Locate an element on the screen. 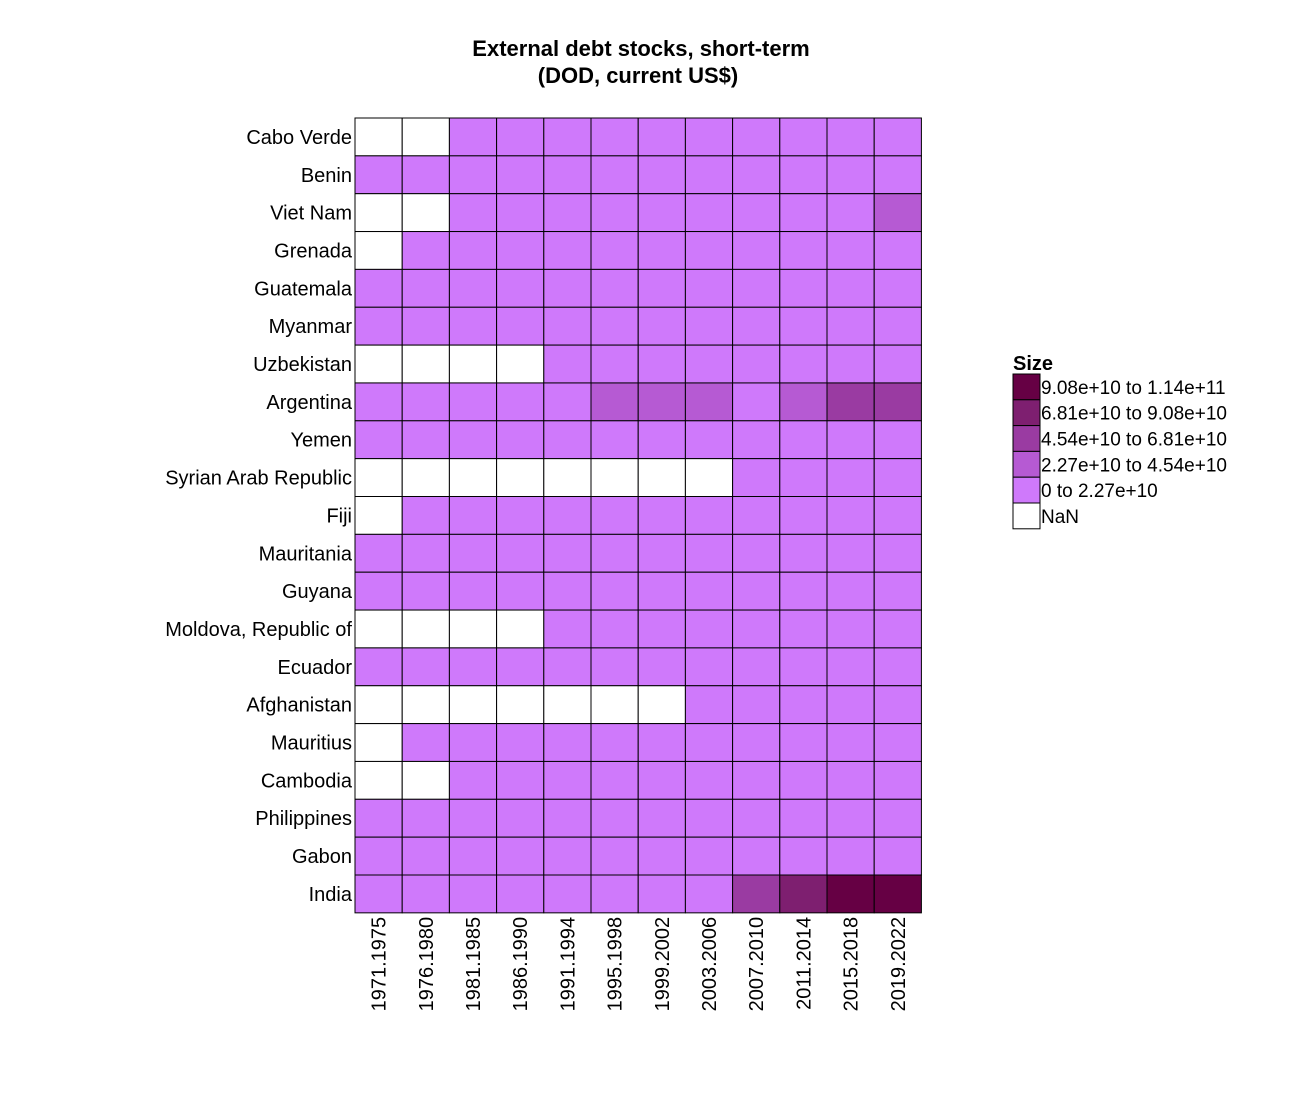 This screenshot has width=1300, height=1100. y-tick-label: Mauritania is located at coordinates (306, 554).